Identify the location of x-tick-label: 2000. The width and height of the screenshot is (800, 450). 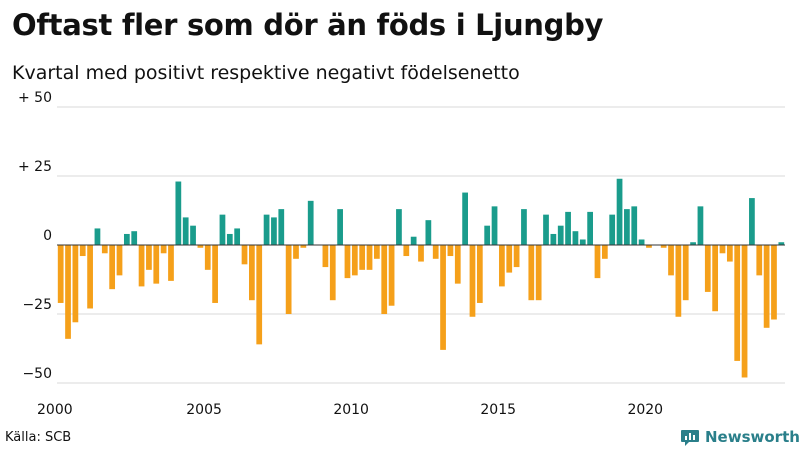
(55, 410).